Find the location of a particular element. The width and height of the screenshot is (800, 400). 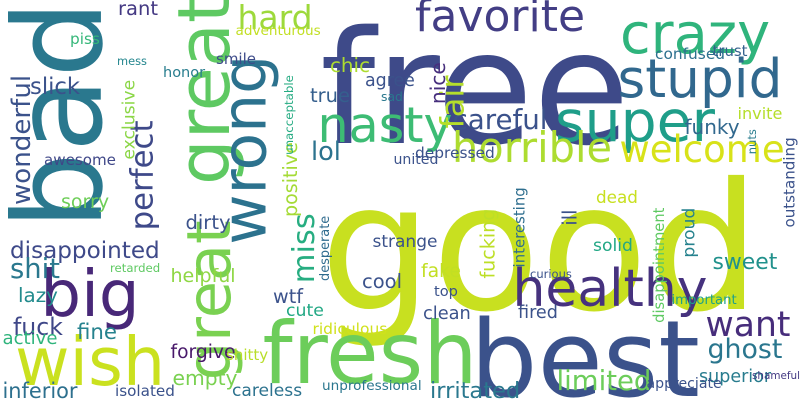

word-adventurous: adventurous is located at coordinates (278, 31).